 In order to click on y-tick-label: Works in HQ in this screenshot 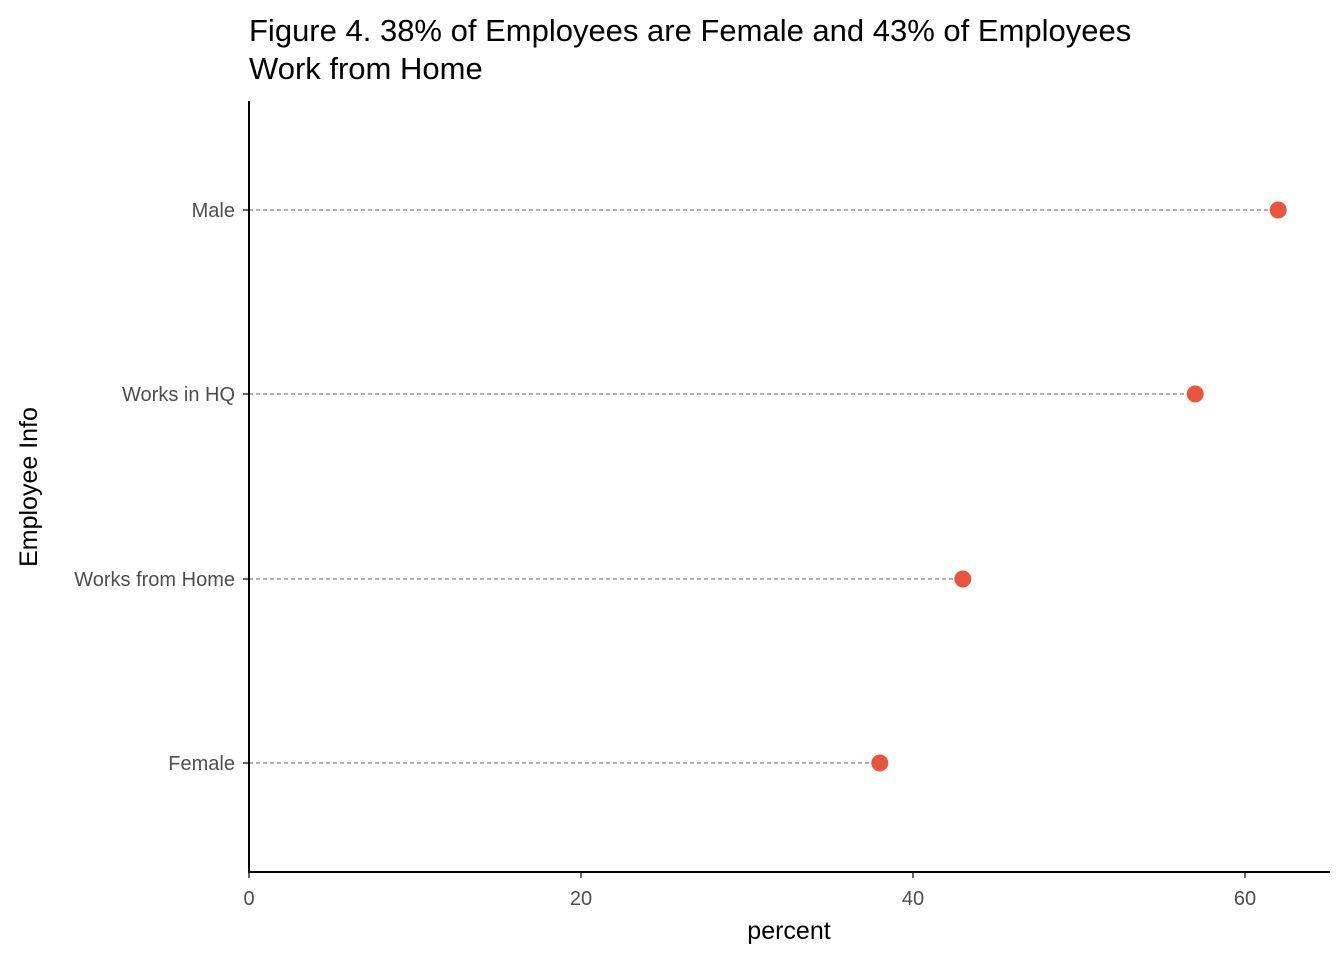, I will do `click(178, 395)`.